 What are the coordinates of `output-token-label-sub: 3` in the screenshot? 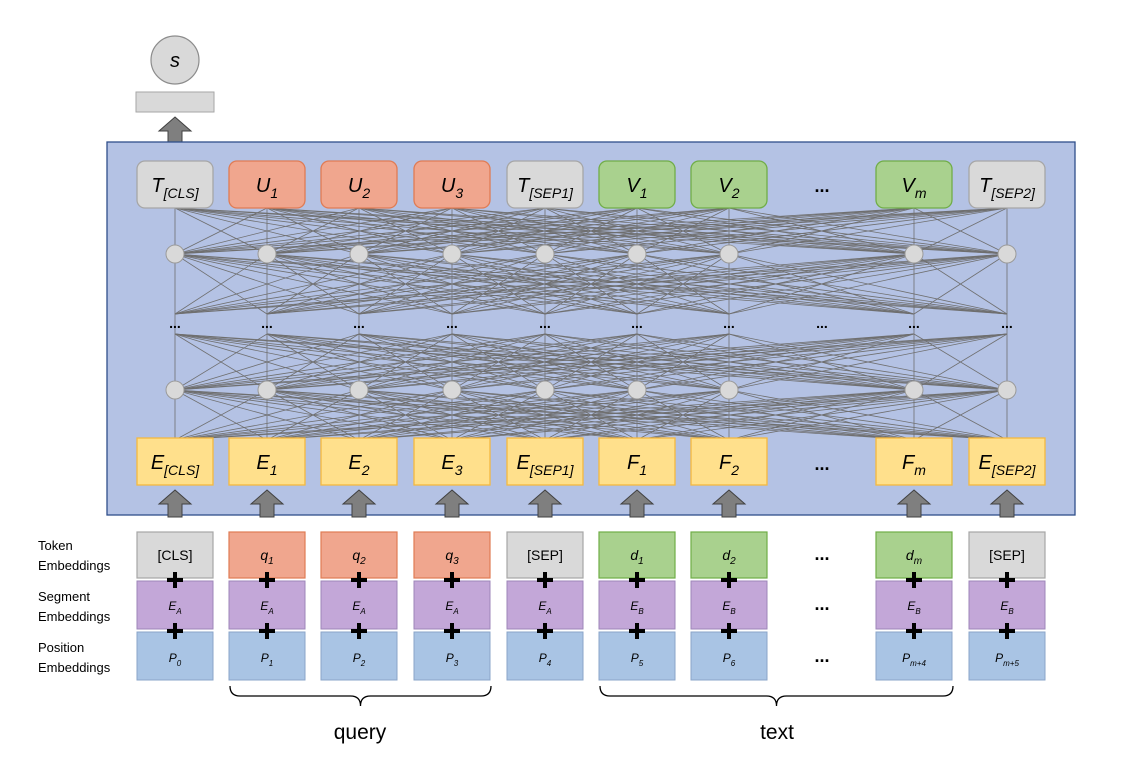 It's located at (459, 193).